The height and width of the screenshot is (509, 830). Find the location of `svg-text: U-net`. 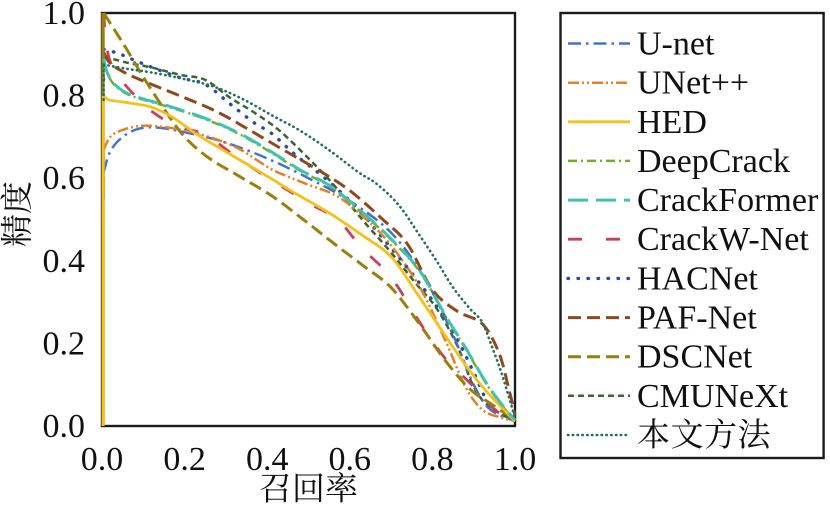

svg-text: U-net is located at coordinates (676, 44).